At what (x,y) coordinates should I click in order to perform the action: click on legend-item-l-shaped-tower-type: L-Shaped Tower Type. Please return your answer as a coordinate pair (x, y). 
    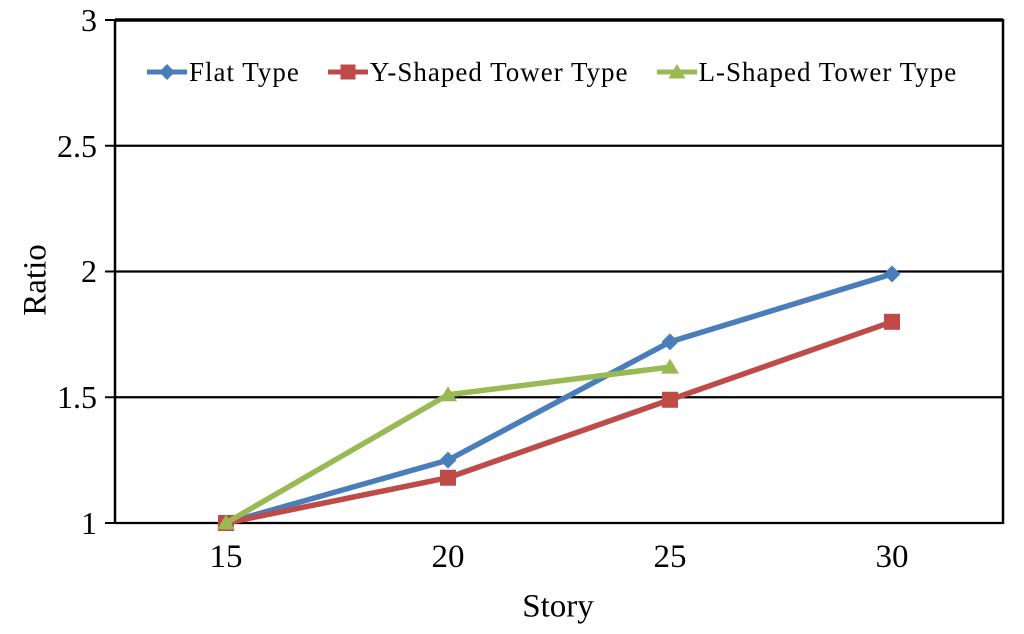
    Looking at the image, I should click on (807, 72).